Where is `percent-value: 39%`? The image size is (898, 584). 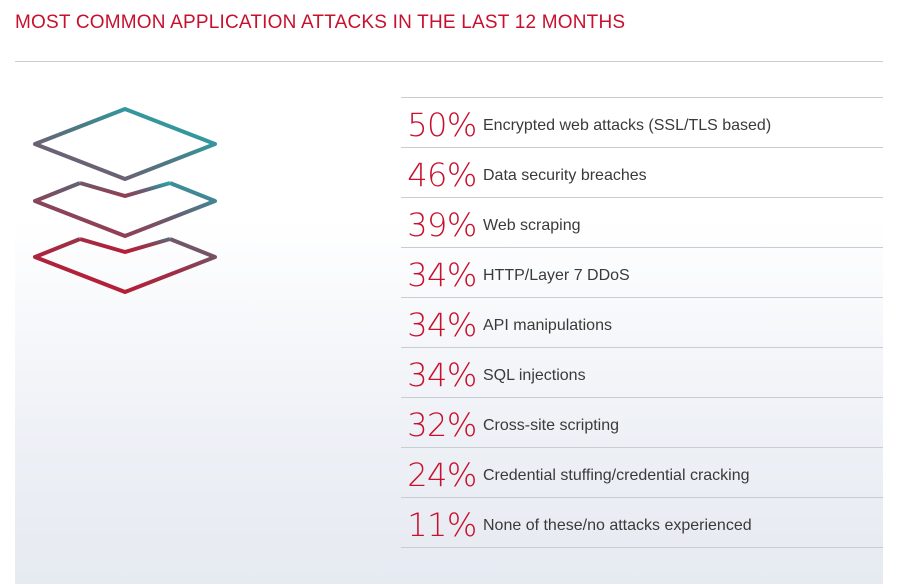 percent-value: 39% is located at coordinates (442, 224).